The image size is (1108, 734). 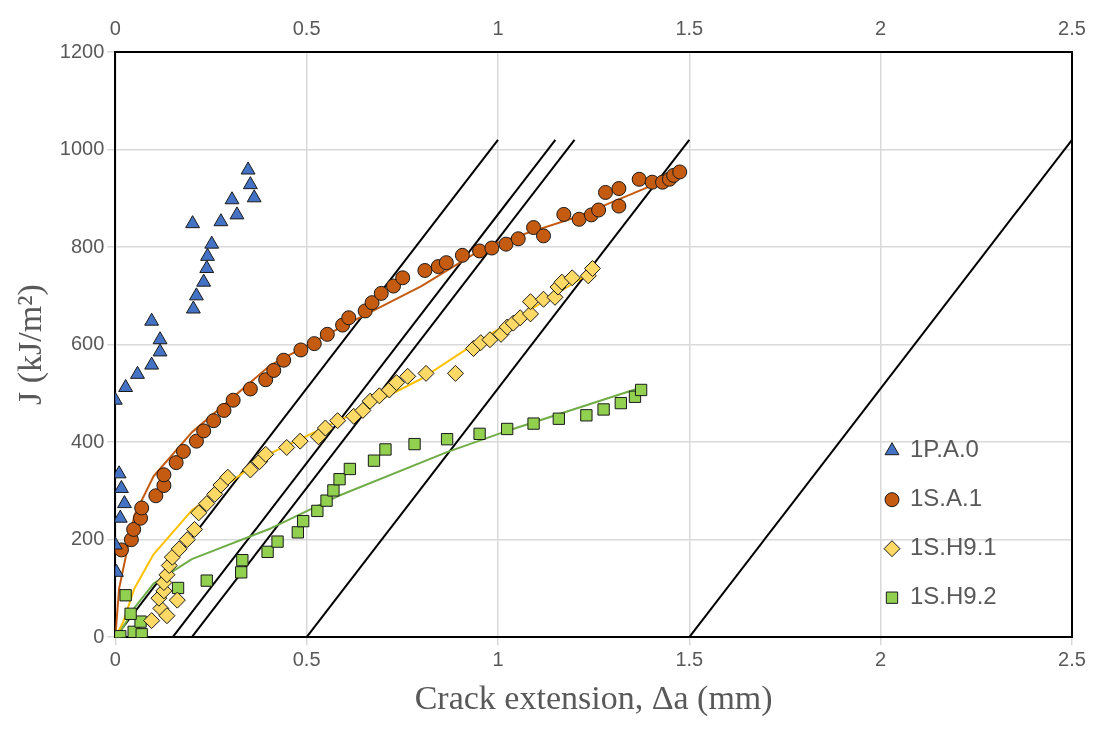 What do you see at coordinates (946, 498) in the screenshot?
I see `legend-label: 1S.A.1` at bounding box center [946, 498].